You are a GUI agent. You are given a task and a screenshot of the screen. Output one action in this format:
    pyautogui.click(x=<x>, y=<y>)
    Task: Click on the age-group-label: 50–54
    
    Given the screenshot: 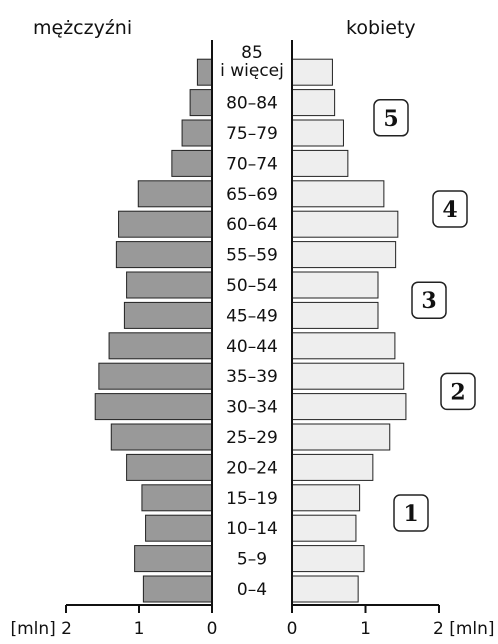 What is the action you would take?
    pyautogui.click(x=252, y=286)
    